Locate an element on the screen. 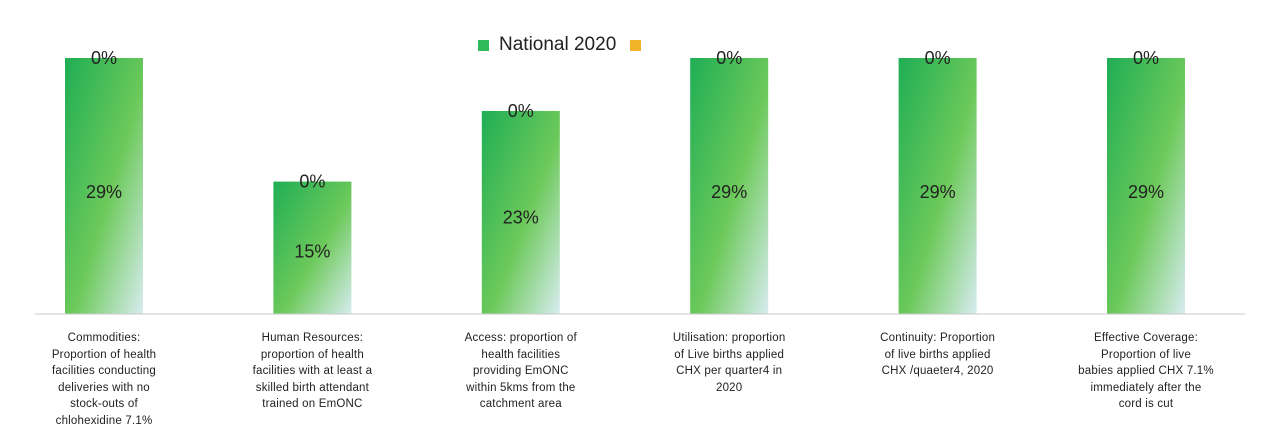 Image resolution: width=1268 pixels, height=444 pixels. category-label-line: of Live births applied is located at coordinates (729, 354).